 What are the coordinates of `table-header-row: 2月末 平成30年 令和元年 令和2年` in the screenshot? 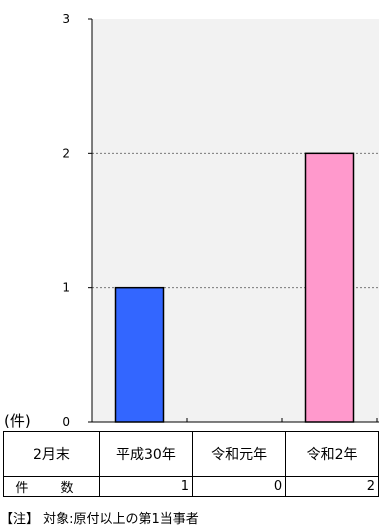 It's located at (191, 454).